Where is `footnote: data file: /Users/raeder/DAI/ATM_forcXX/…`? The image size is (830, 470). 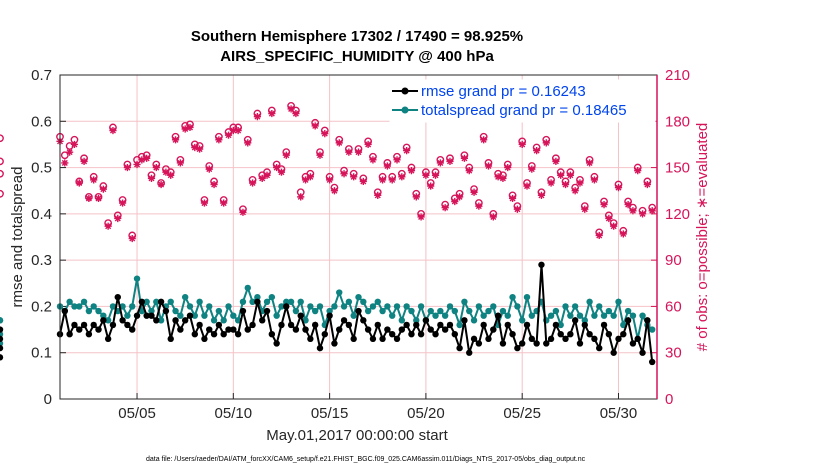
footnote: data file: /Users/raeder/DAI/ATM_forcXX/… is located at coordinates (366, 459).